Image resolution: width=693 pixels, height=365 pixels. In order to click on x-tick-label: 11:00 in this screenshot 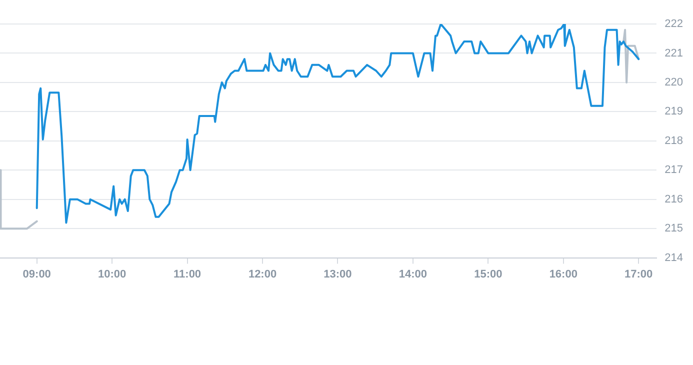, I will do `click(188, 274)`.